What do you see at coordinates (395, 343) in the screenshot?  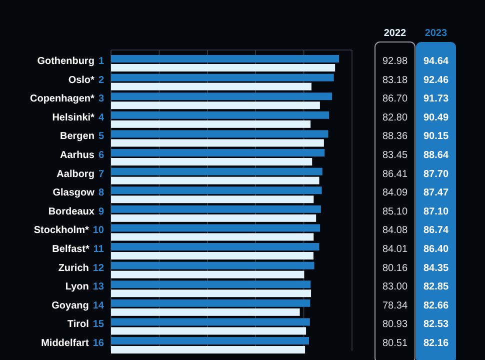 I see `data-label: 80.51` at bounding box center [395, 343].